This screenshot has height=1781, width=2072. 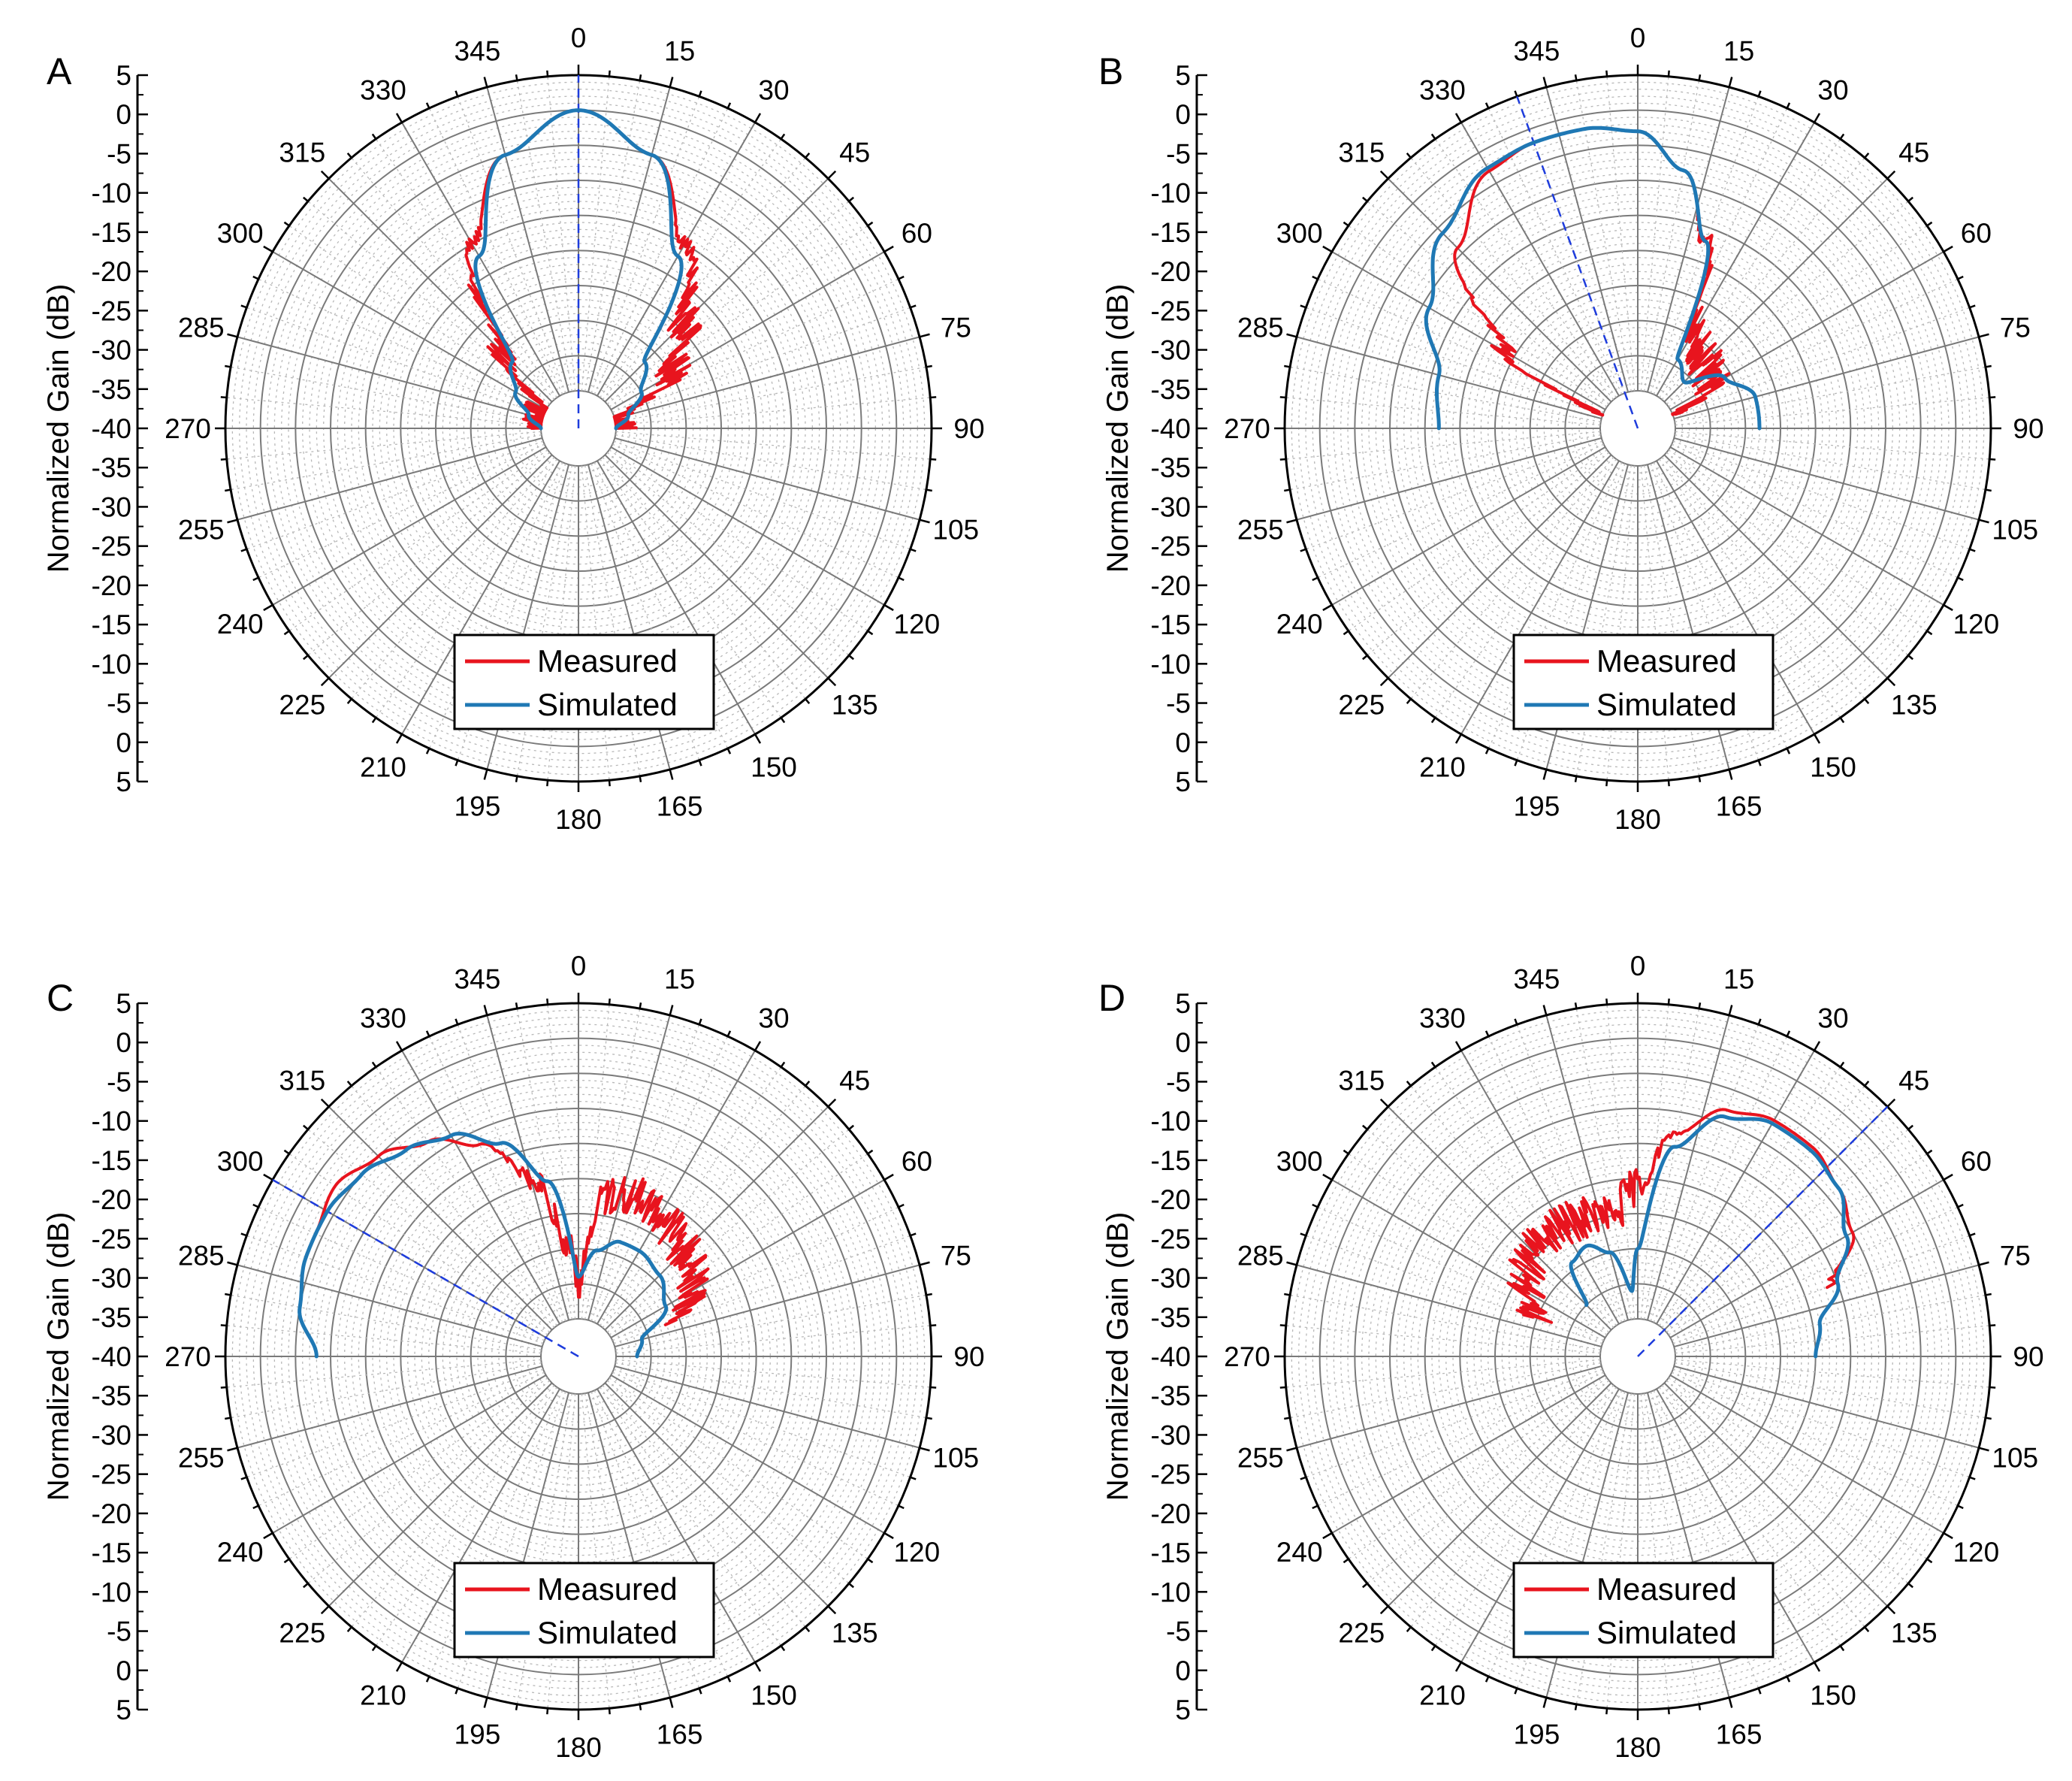 I want to click on angle-tick-label: 240, so click(x=240, y=624).